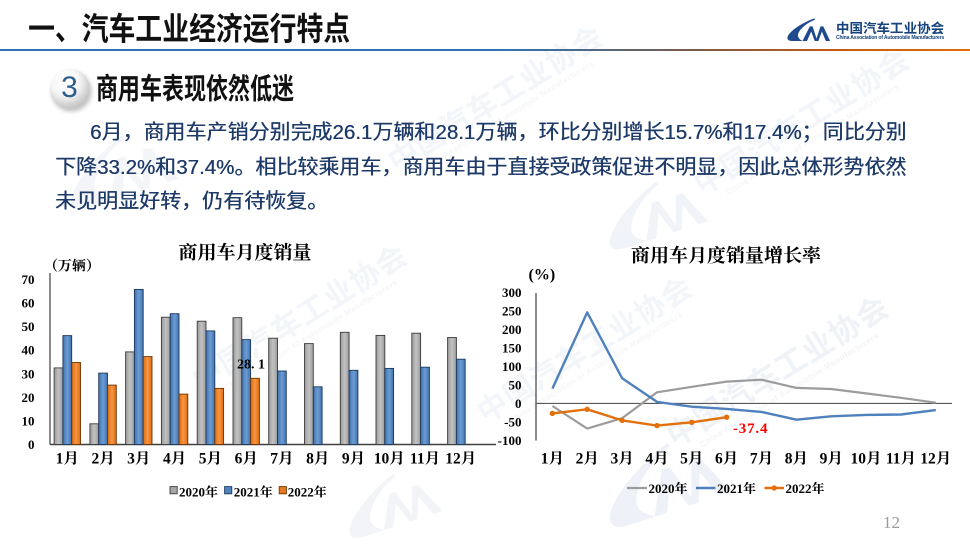 The width and height of the screenshot is (970, 546). I want to click on svg-text: 20, so click(28, 397).